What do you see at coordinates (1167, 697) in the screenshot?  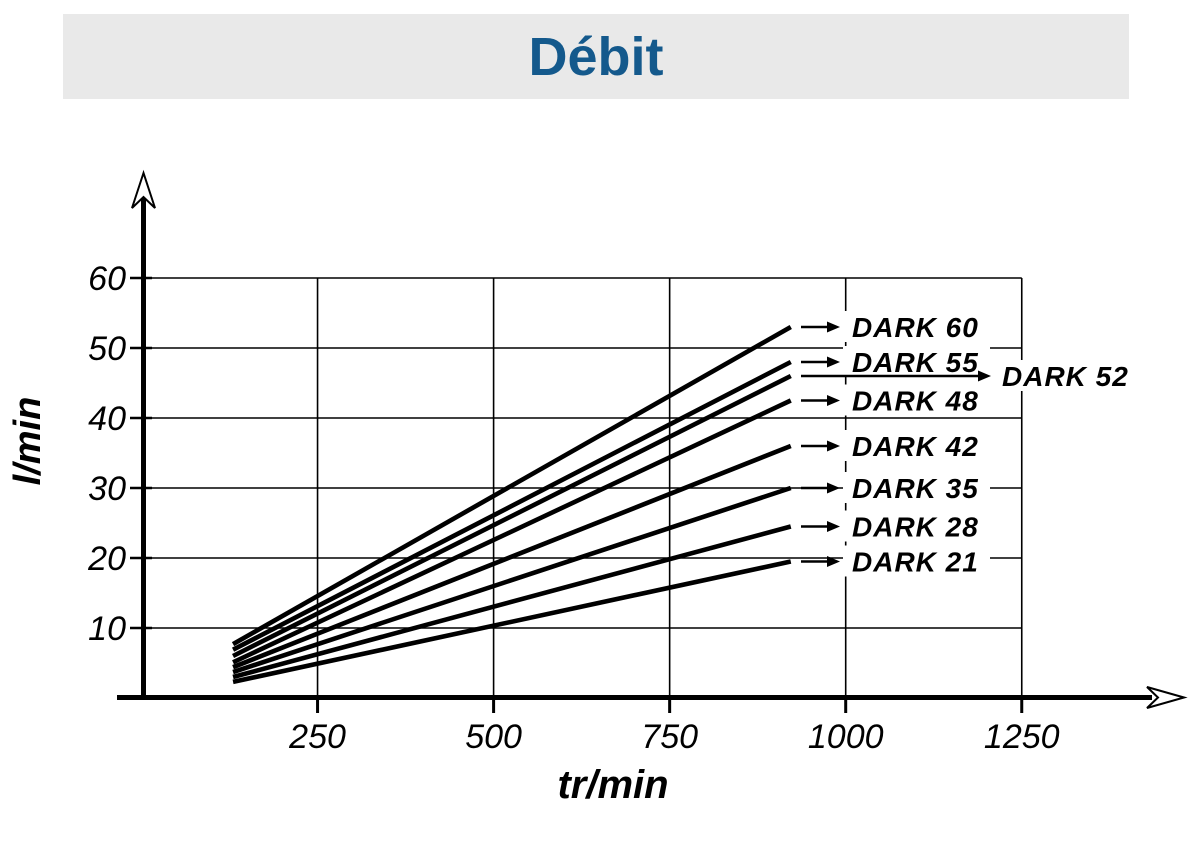 I see `x-axis-arrow-icon` at bounding box center [1167, 697].